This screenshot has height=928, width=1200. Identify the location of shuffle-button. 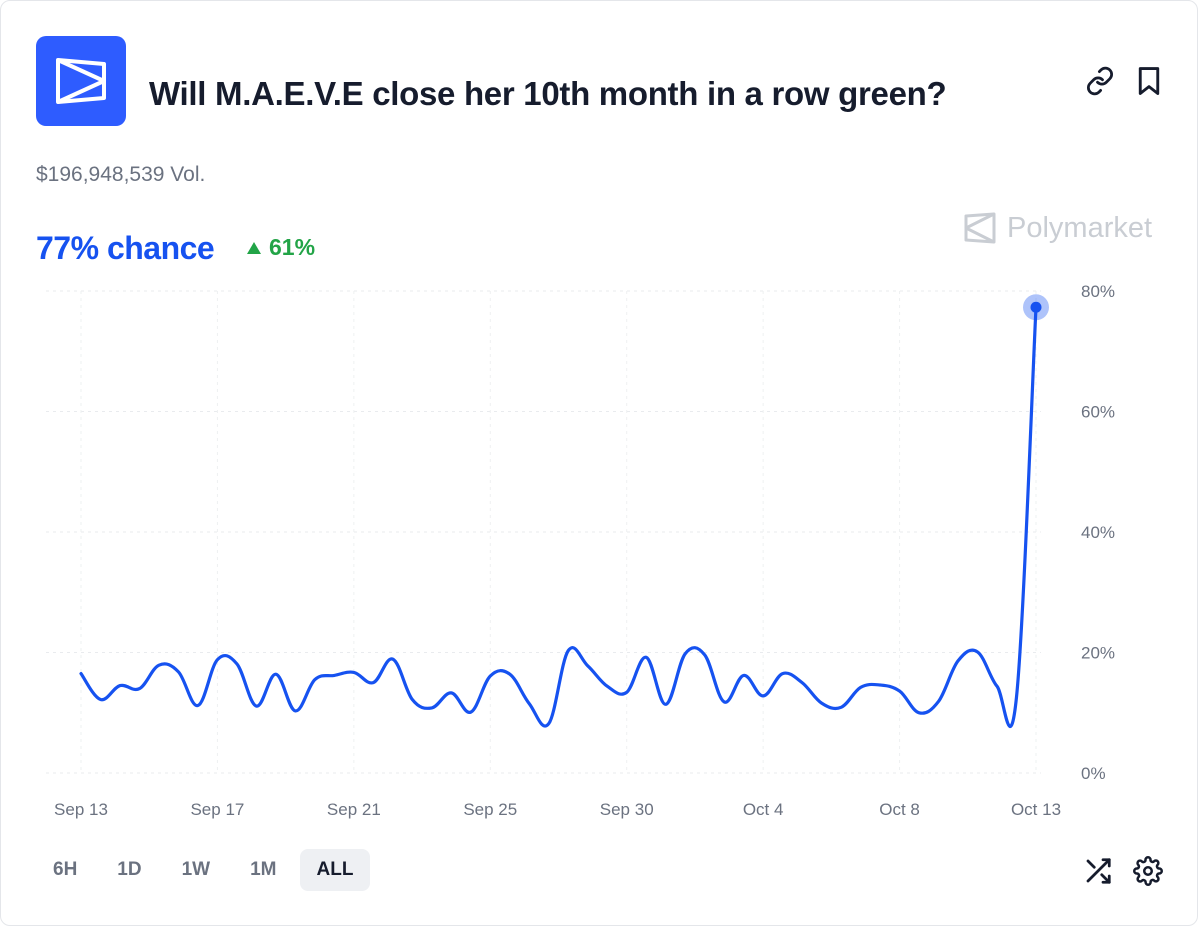
(1098, 871).